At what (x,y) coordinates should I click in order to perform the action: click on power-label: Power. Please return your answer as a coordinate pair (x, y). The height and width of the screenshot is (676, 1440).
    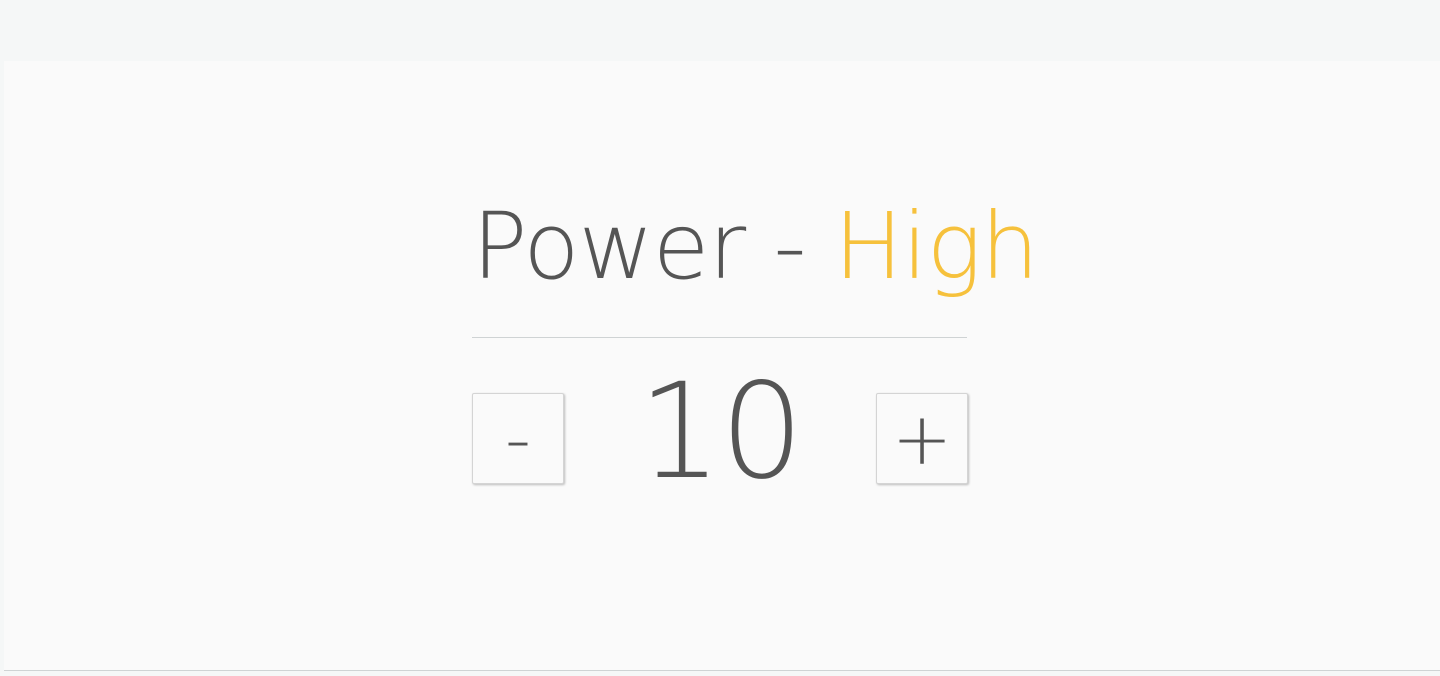
    Looking at the image, I should click on (609, 246).